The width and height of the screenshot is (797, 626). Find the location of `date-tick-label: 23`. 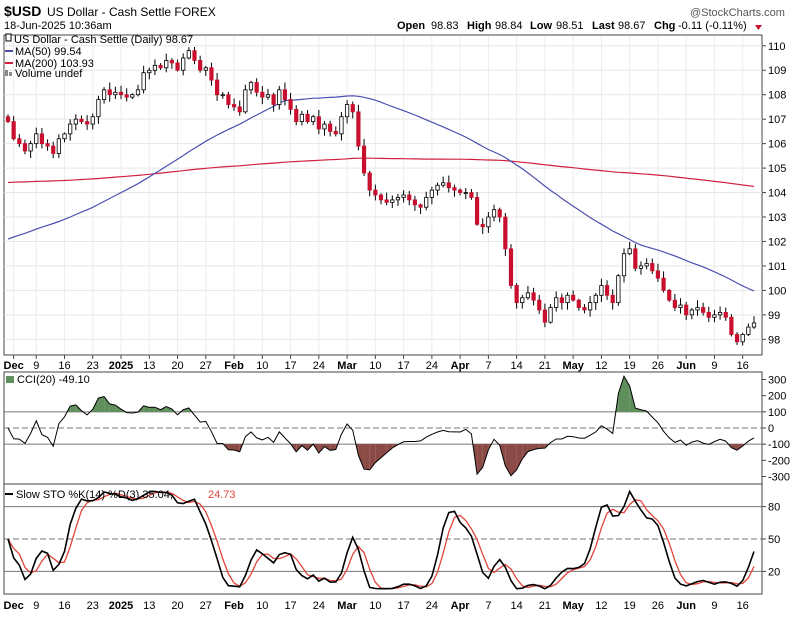

date-tick-label: 23 is located at coordinates (93, 606).